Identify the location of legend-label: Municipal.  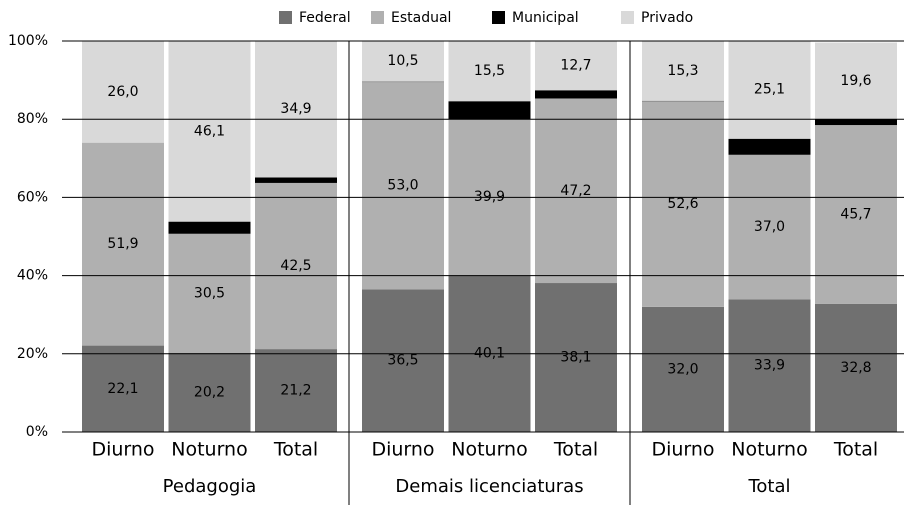
(545, 18).